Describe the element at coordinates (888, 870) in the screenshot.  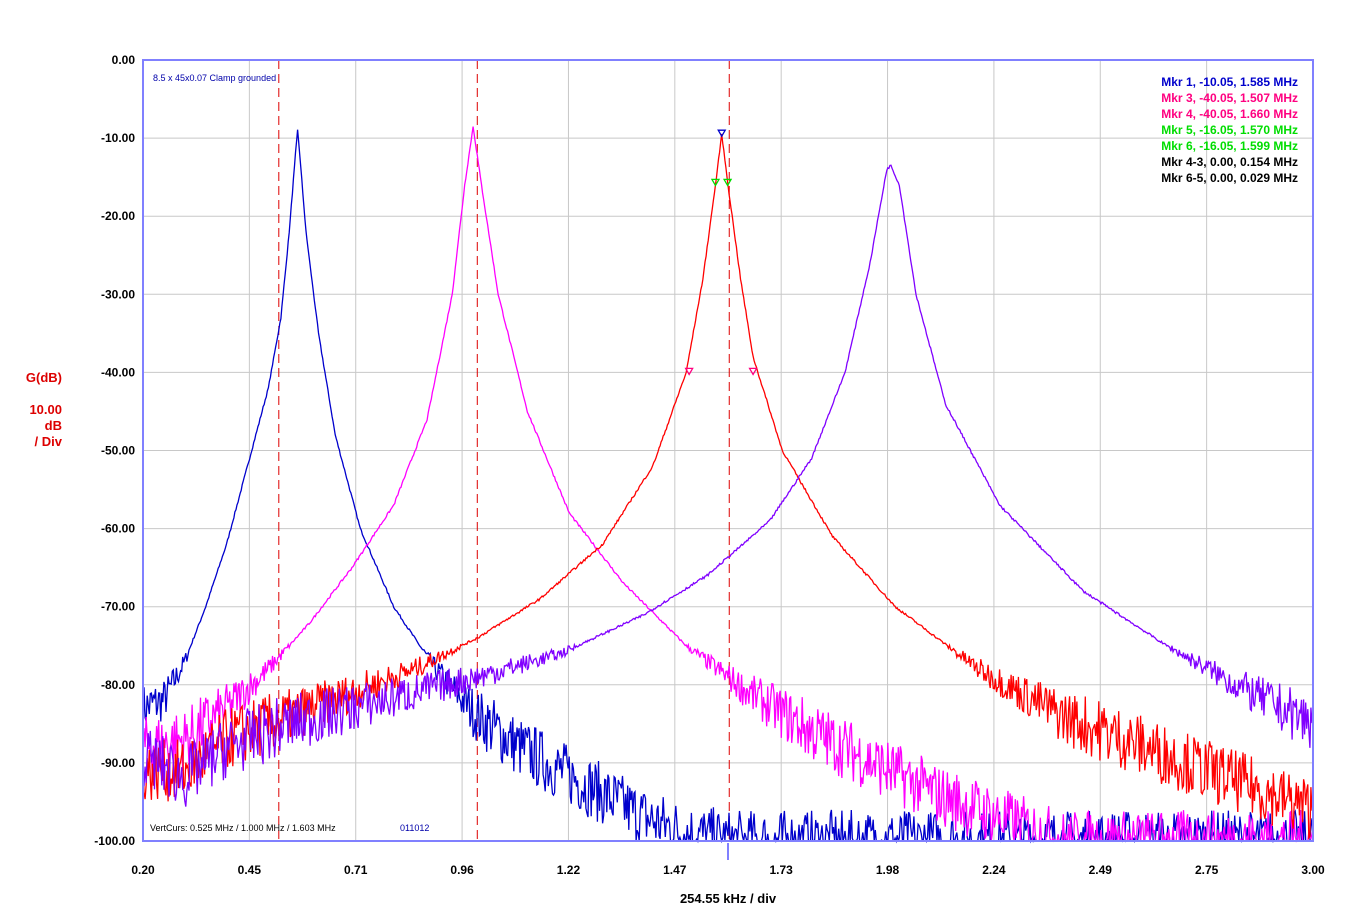
I see `x-tick-label: 1.98` at that location.